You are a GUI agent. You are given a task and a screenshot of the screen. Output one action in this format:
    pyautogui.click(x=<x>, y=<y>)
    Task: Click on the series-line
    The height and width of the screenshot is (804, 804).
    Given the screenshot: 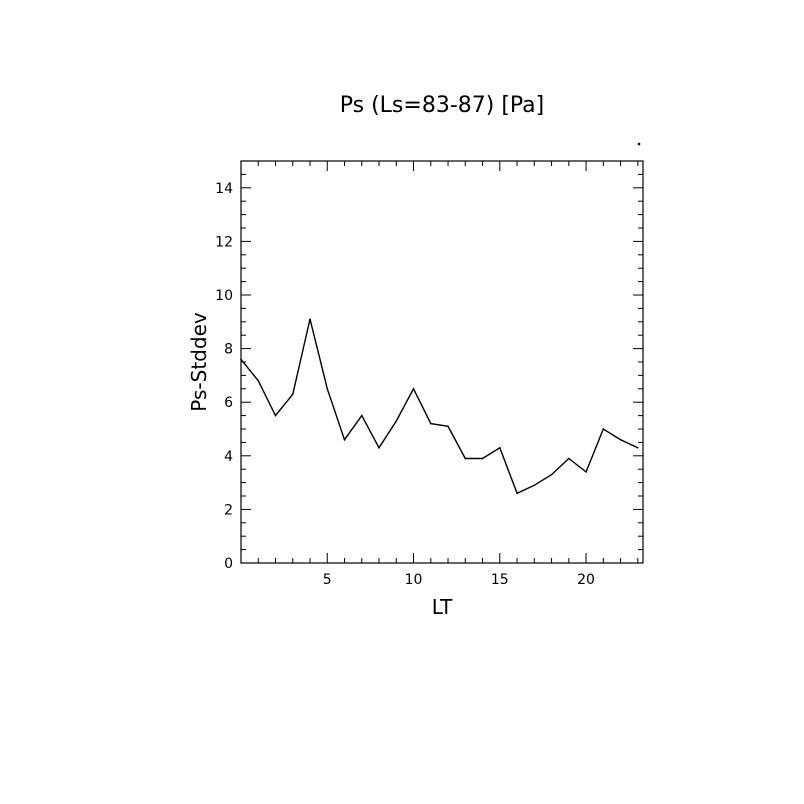 What is the action you would take?
    pyautogui.click(x=439, y=406)
    